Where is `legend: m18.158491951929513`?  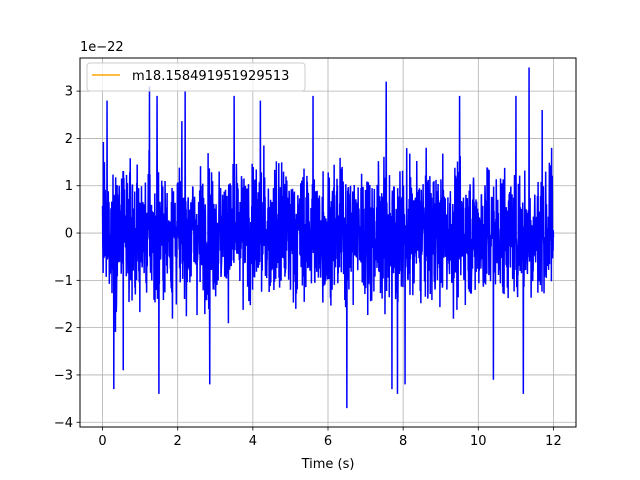
legend: m18.158491951929513 is located at coordinates (196, 77).